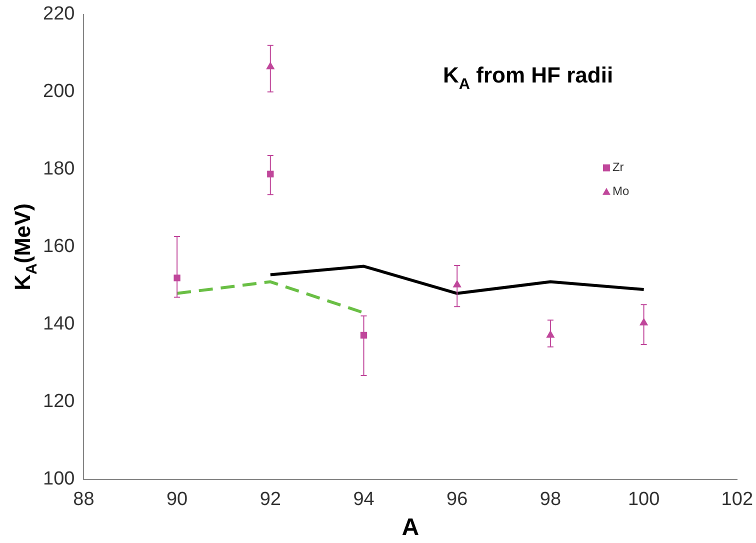 This screenshot has height=543, width=756. I want to click on x-tick-label: 96, so click(457, 499).